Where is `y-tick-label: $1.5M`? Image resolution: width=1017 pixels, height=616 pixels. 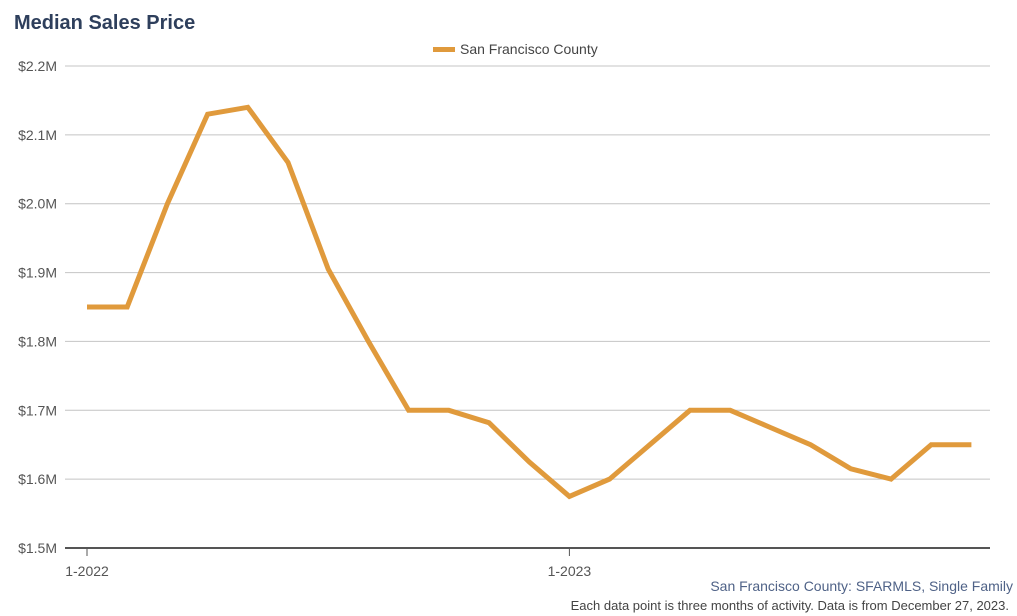 y-tick-label: $1.5M is located at coordinates (37, 548).